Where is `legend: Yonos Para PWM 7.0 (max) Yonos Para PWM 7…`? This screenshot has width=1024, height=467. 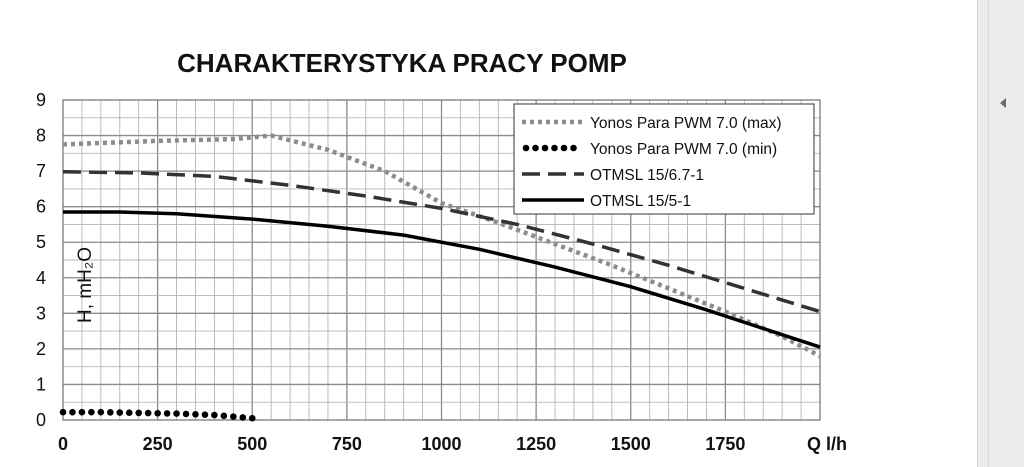
legend: Yonos Para PWM 7.0 (max) Yonos Para PWM 7… is located at coordinates (664, 159).